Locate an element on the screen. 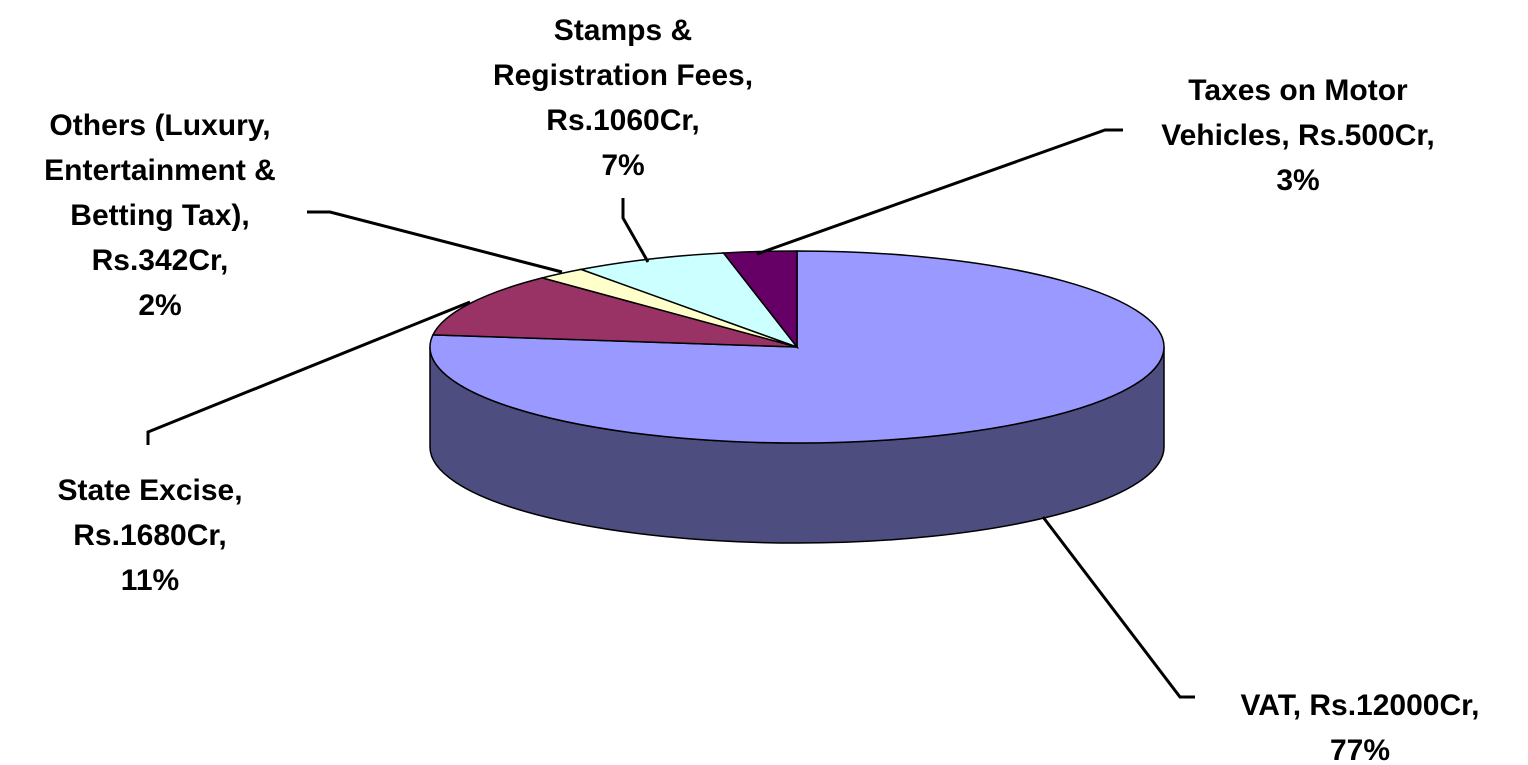 The height and width of the screenshot is (765, 1528). data-label: State Excise, Rs.1680Cr, 11% is located at coordinates (150, 535).